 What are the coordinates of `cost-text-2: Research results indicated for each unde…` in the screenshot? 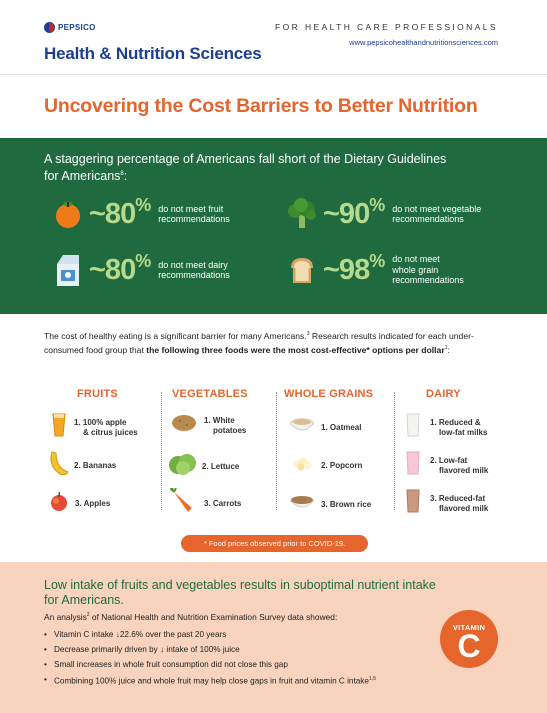 It's located at (259, 342).